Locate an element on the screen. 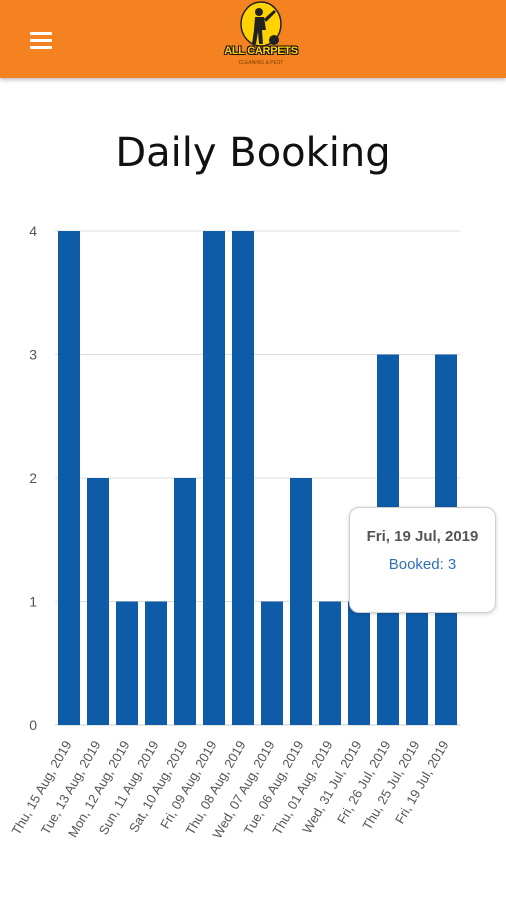  y-tick-label: 4 is located at coordinates (33, 231).